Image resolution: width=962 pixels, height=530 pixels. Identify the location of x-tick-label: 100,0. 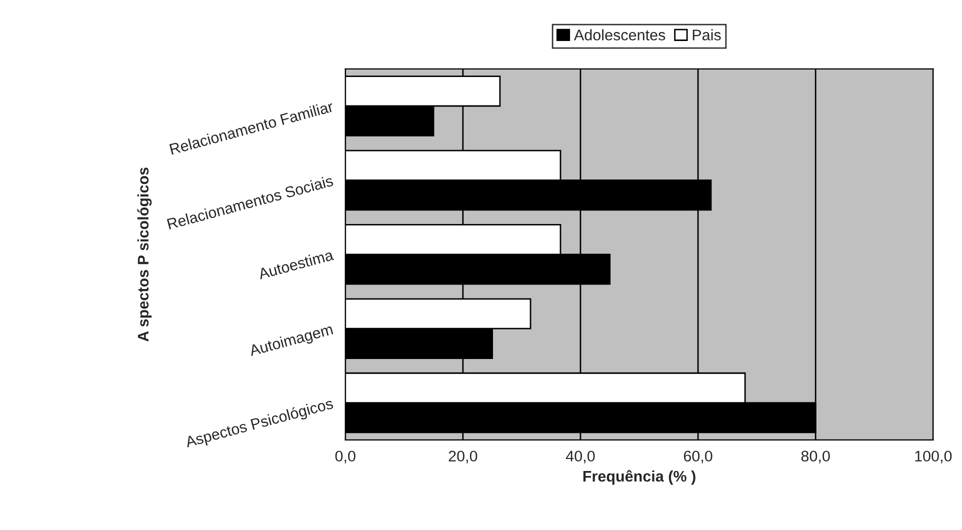
(933, 457).